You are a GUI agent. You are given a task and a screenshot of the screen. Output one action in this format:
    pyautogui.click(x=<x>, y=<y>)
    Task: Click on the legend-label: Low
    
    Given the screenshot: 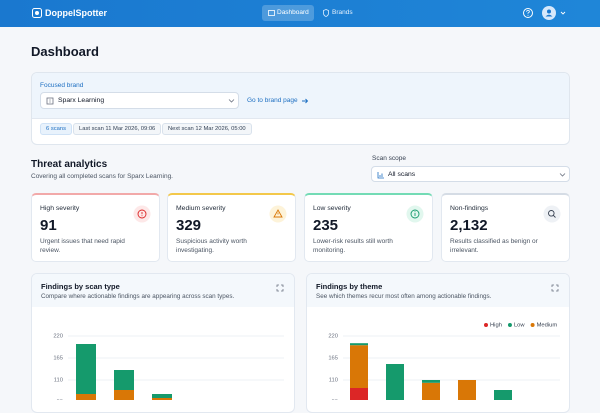 What is the action you would take?
    pyautogui.click(x=519, y=326)
    